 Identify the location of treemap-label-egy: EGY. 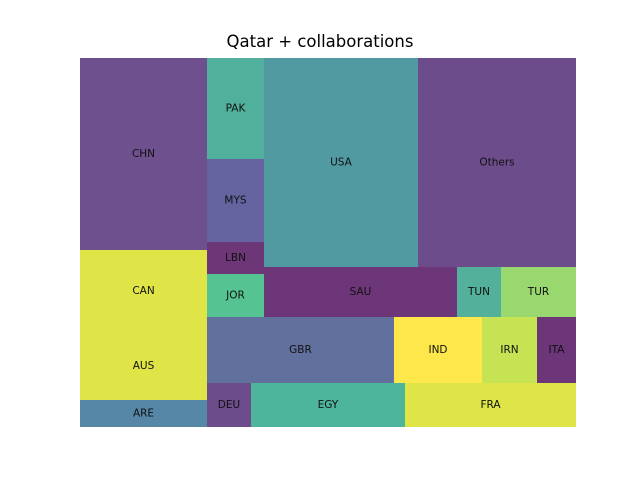
(328, 405).